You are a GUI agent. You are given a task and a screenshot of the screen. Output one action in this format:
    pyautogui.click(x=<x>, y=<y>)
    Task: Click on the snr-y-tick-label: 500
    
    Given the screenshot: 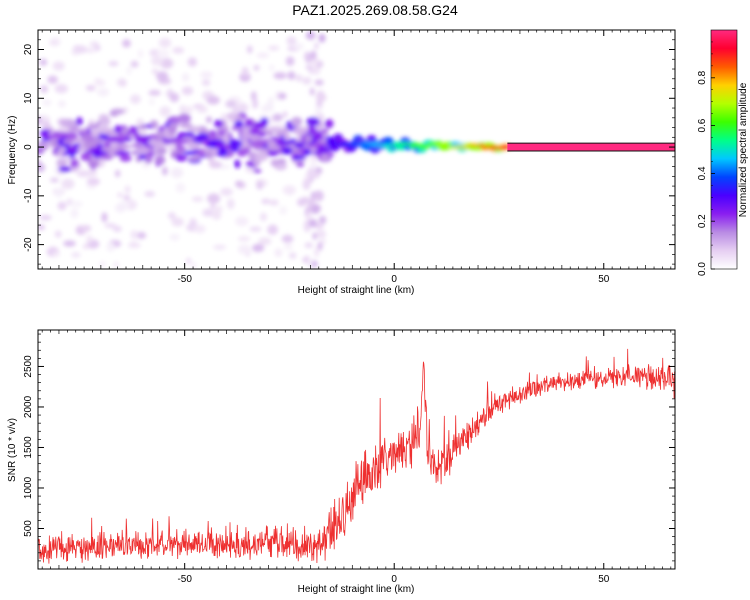 What is the action you would take?
    pyautogui.click(x=28, y=528)
    